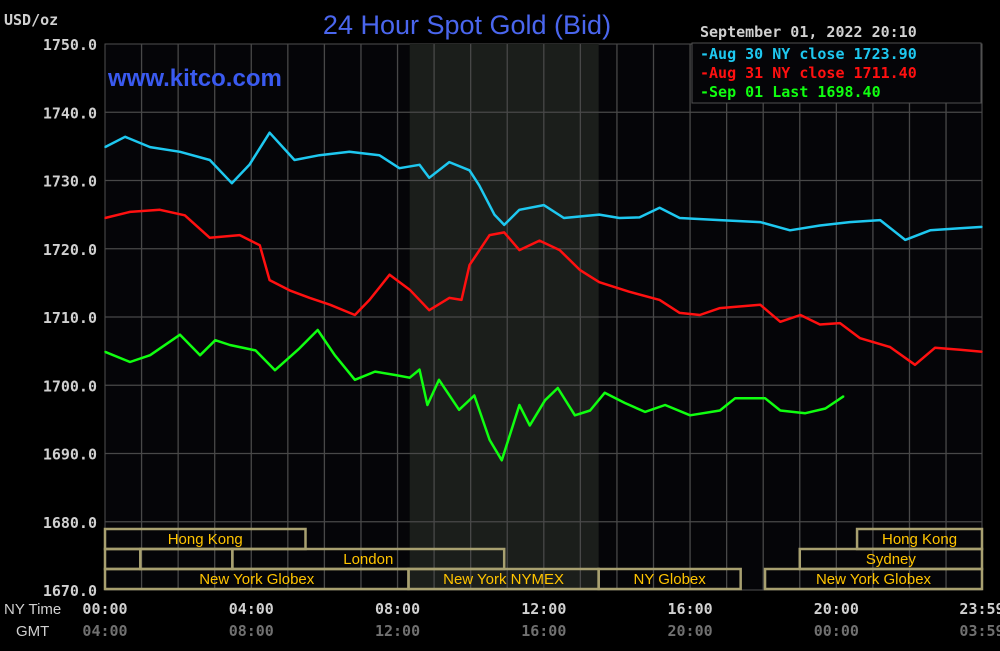 The width and height of the screenshot is (1000, 651). I want to click on y-tick-label: 1680.0, so click(70, 523).